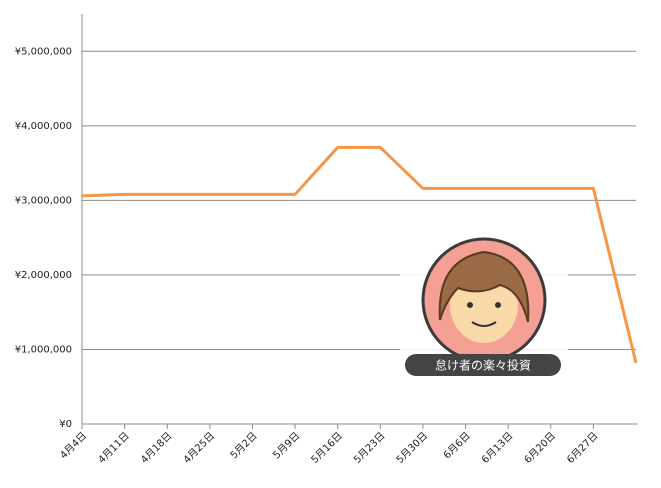 The width and height of the screenshot is (661, 488). What do you see at coordinates (244, 446) in the screenshot?
I see `x-tick-label: 5月2日` at bounding box center [244, 446].